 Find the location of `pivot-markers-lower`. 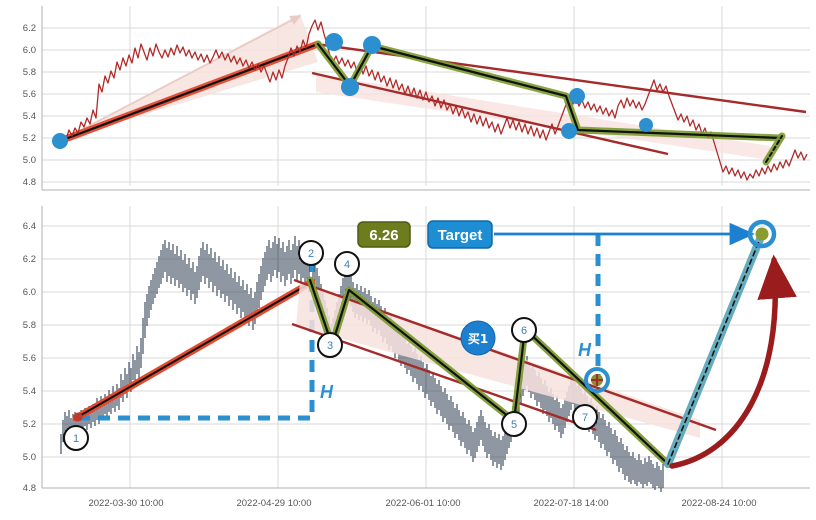

pivot-markers-lower is located at coordinates (680, 306).